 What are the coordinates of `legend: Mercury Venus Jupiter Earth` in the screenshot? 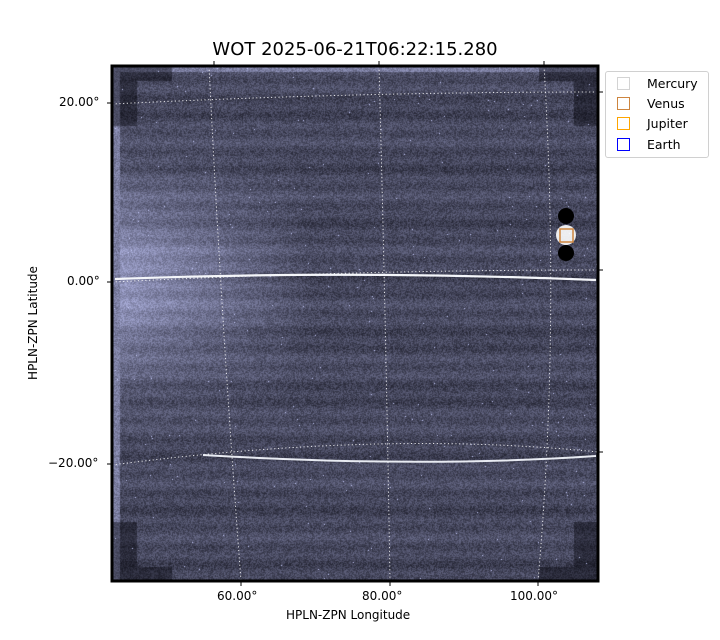 It's located at (657, 114).